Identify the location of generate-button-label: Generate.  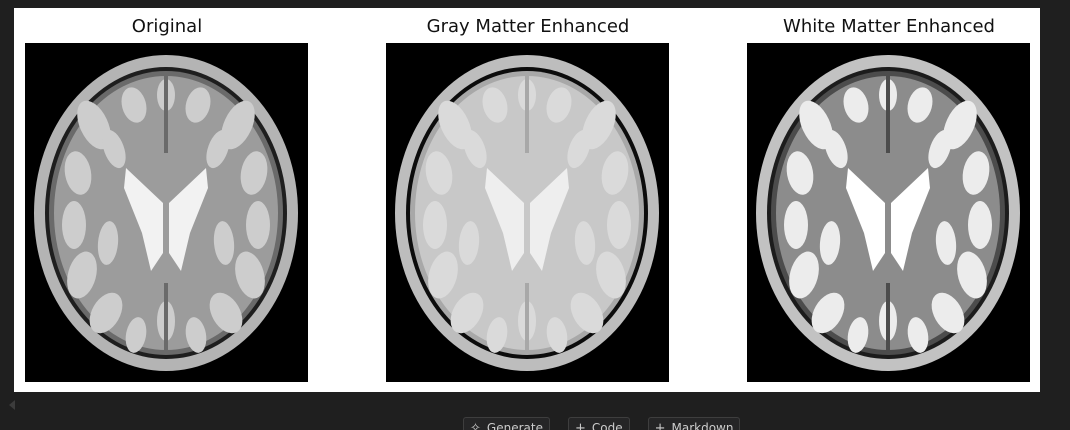
(514, 425).